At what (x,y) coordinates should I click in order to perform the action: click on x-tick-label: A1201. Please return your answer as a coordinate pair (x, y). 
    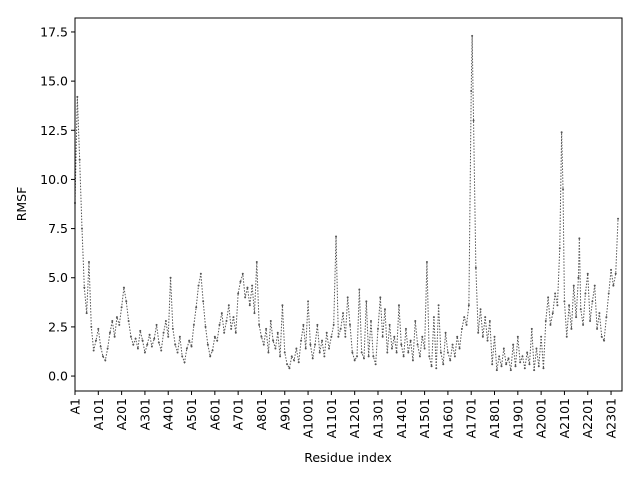
    Looking at the image, I should click on (354, 418).